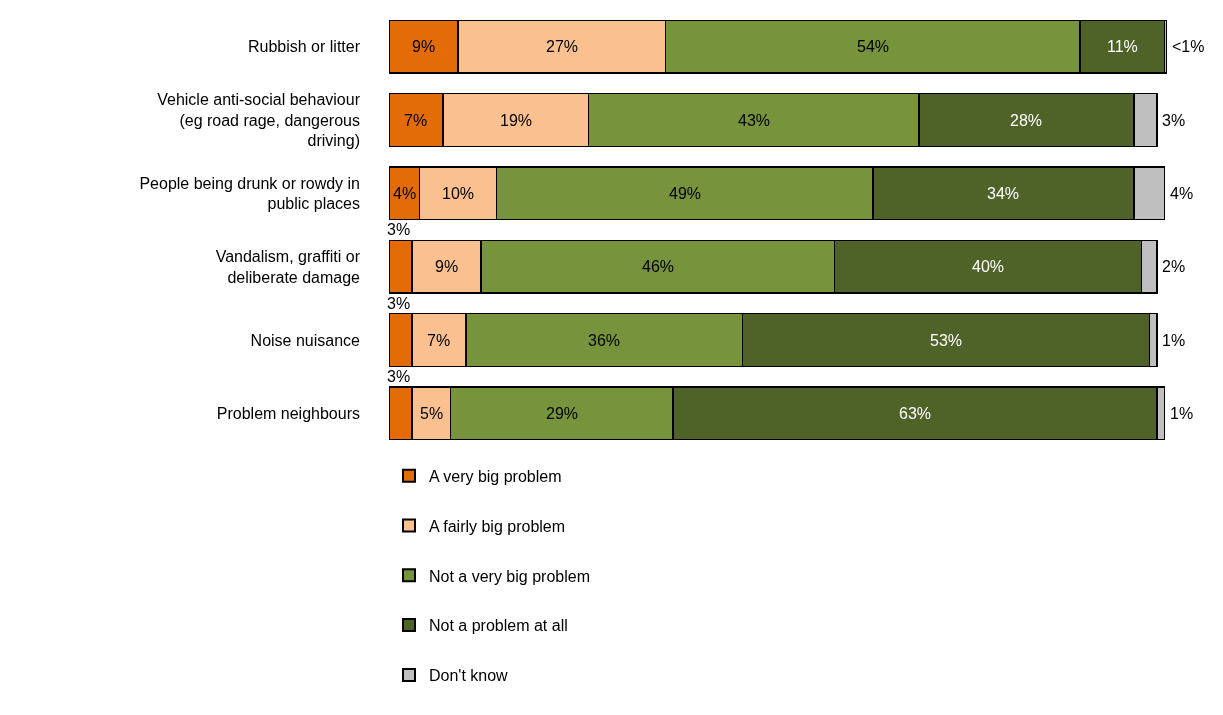 This screenshot has height=715, width=1223. I want to click on data-label: 40%, so click(988, 266).